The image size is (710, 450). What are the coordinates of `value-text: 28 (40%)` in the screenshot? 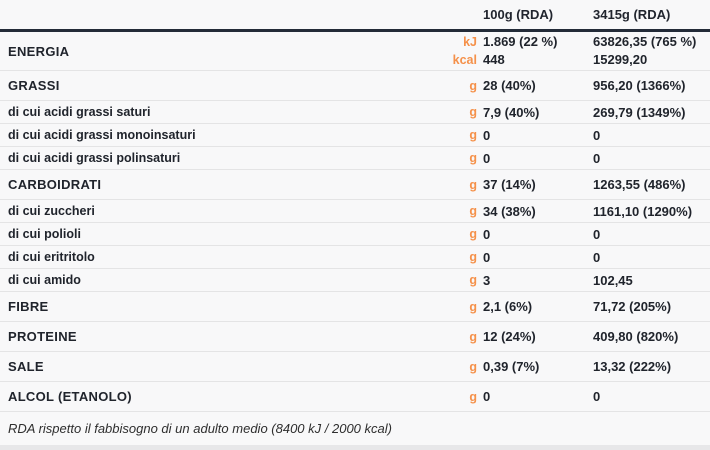 It's located at (509, 85).